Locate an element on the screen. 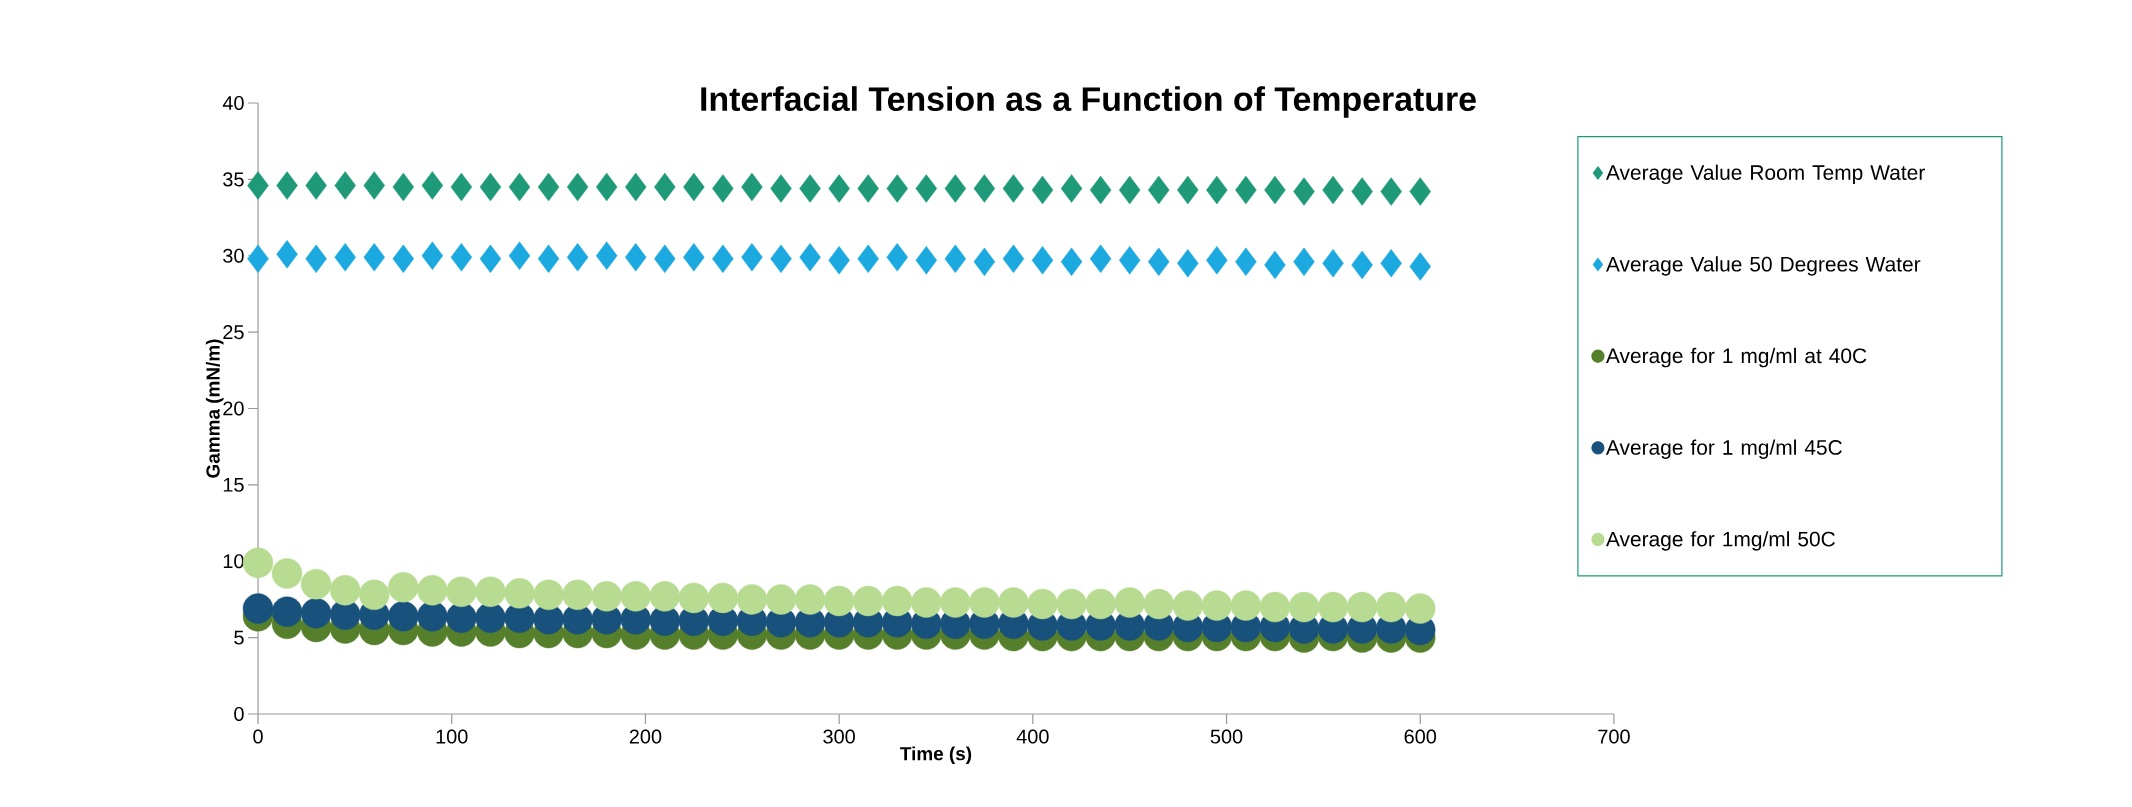  y-tick-label: 5 is located at coordinates (239, 637).